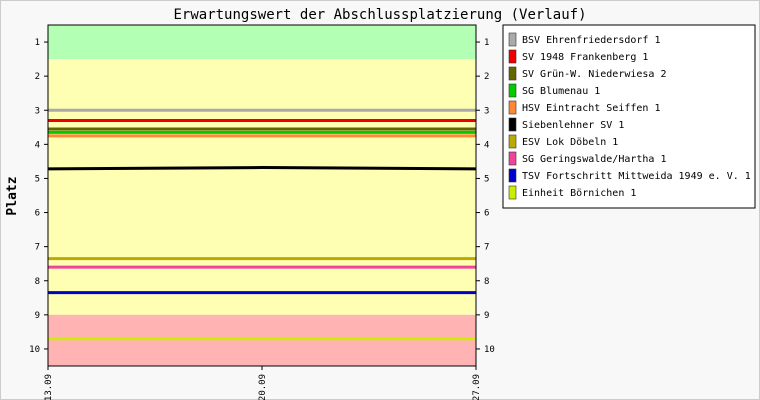  What do you see at coordinates (489, 350) in the screenshot?
I see `y-tick-label-right-9: 10` at bounding box center [489, 350].